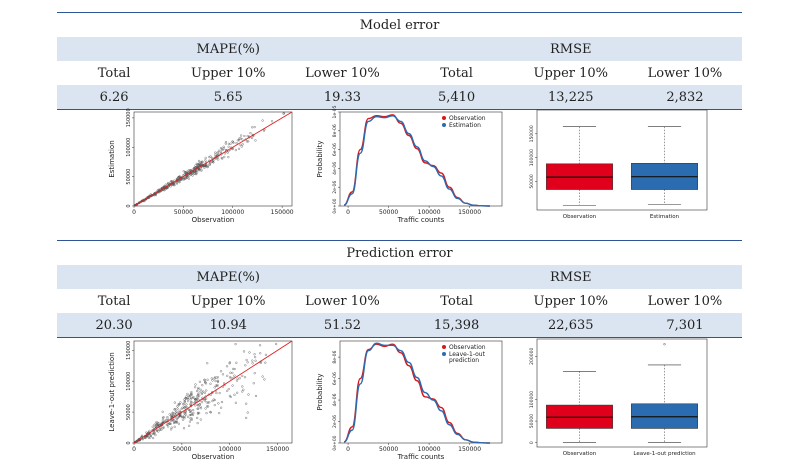  Describe the element at coordinates (571, 325) in the screenshot. I see `value-cell: 22,635` at that location.